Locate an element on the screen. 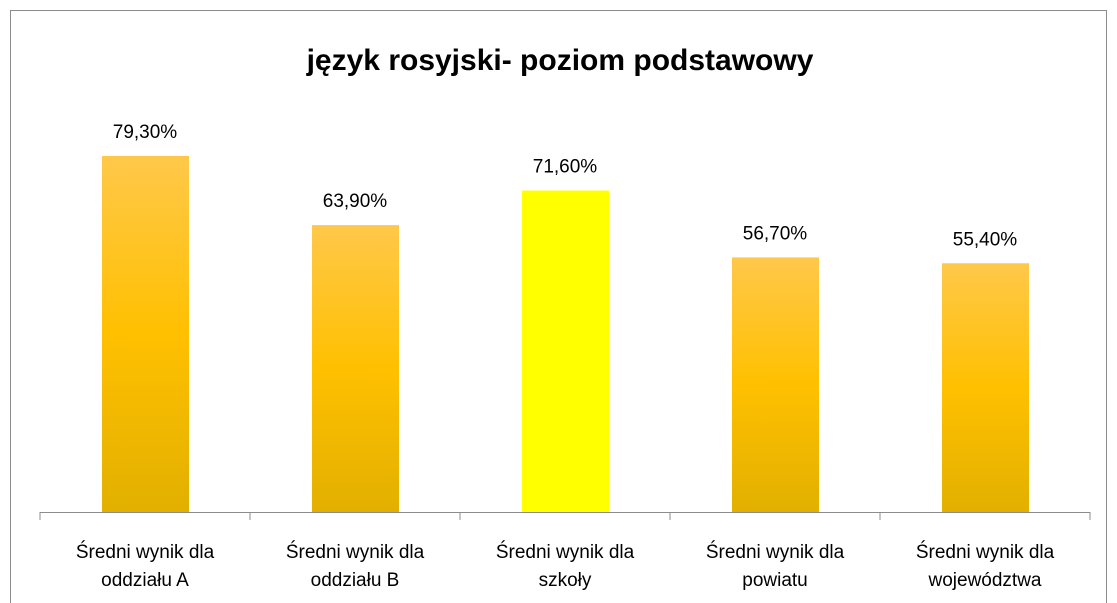 This screenshot has height=603, width=1117. value-label: 71,60% is located at coordinates (565, 167).